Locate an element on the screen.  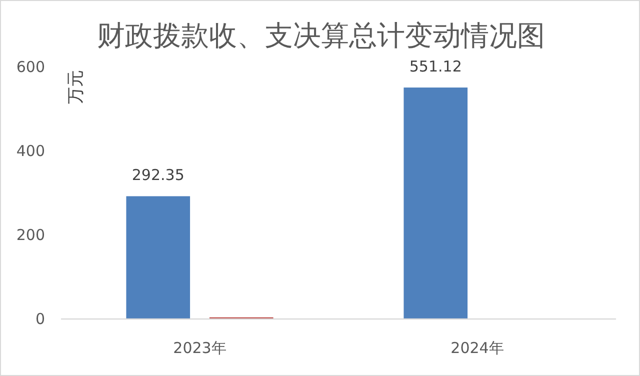
y-axis-title: 万元 is located at coordinates (76, 87).